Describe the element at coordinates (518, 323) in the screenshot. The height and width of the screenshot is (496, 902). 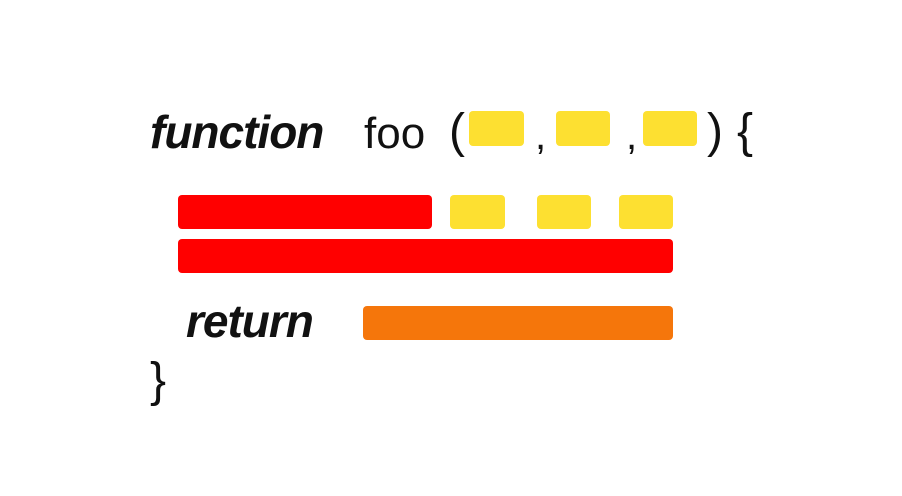
I see `return-value-placeholder` at that location.